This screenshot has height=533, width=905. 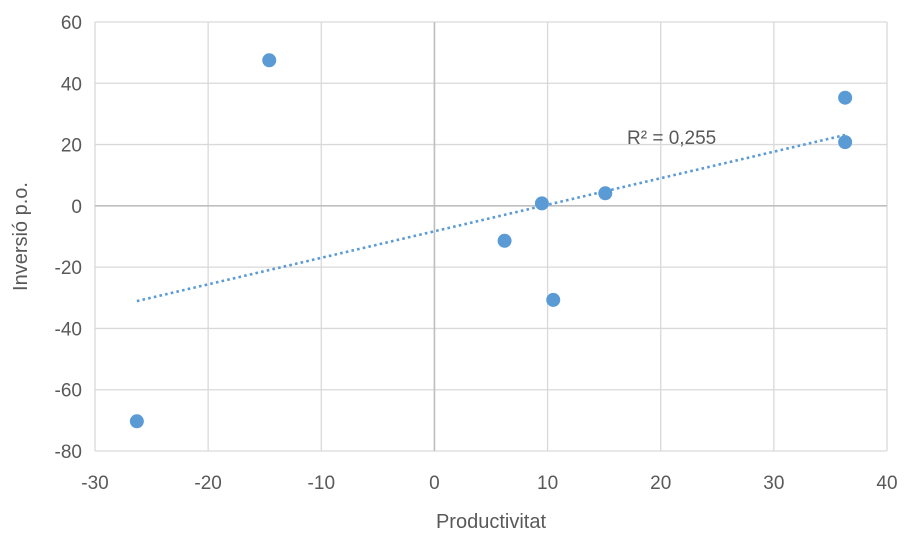 What do you see at coordinates (68, 268) in the screenshot?
I see `y-tick-label: -20` at bounding box center [68, 268].